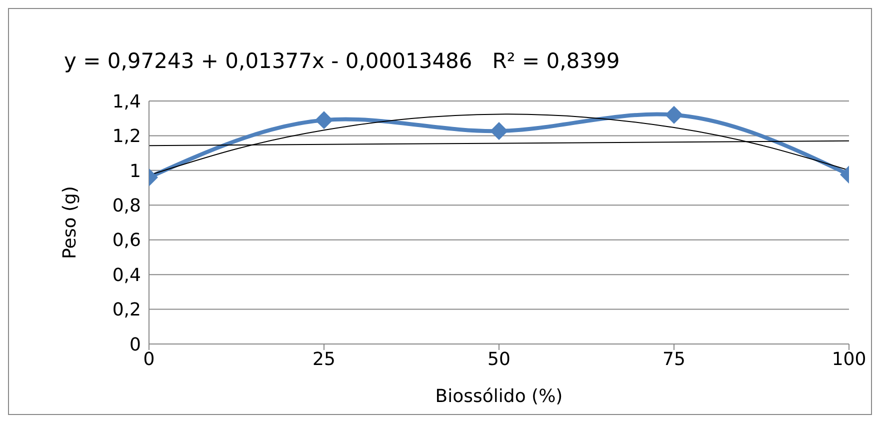 The image size is (880, 423). What do you see at coordinates (849, 359) in the screenshot?
I see `x-tick-label: 100` at bounding box center [849, 359].